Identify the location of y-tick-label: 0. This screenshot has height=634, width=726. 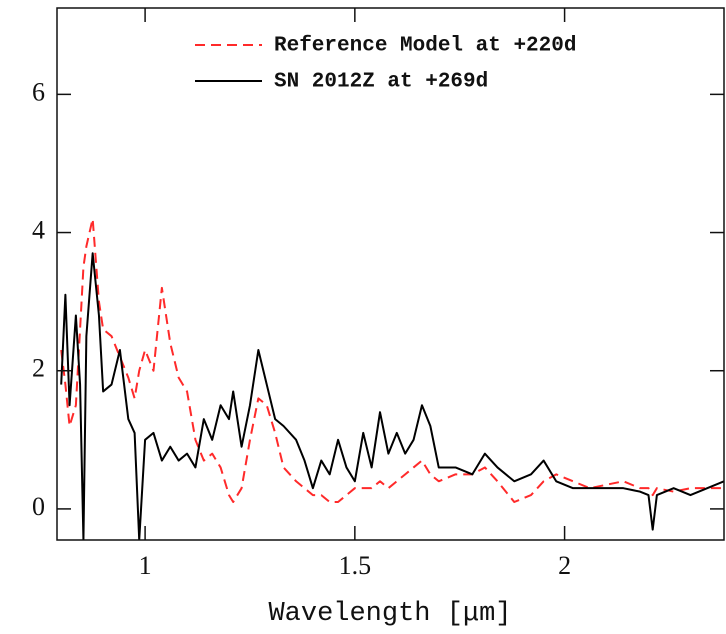
(38, 506).